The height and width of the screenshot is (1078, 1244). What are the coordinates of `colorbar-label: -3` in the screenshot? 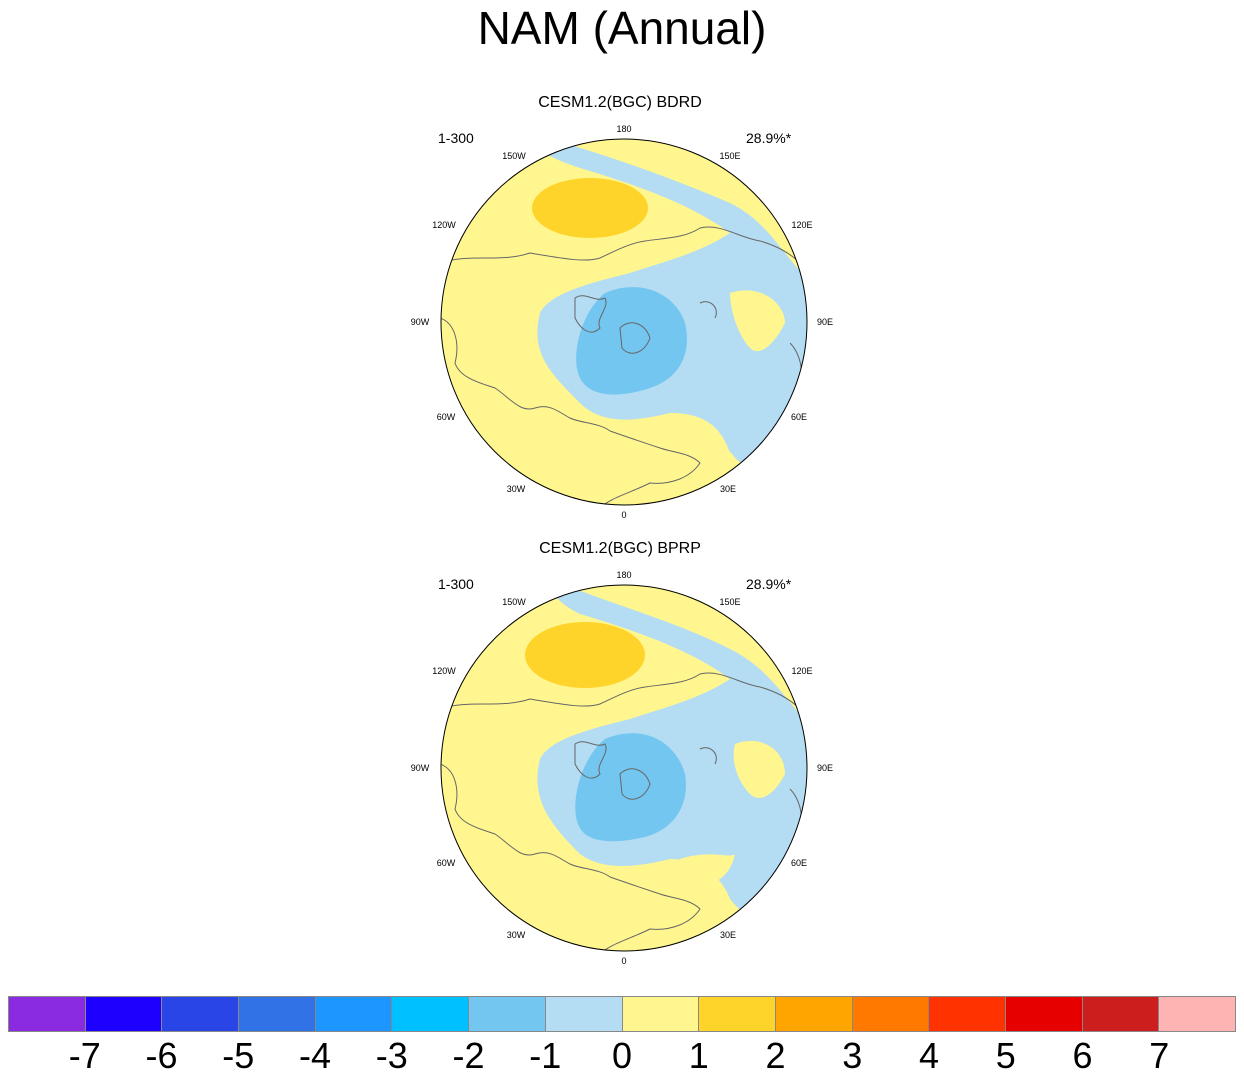 It's located at (391, 1055).